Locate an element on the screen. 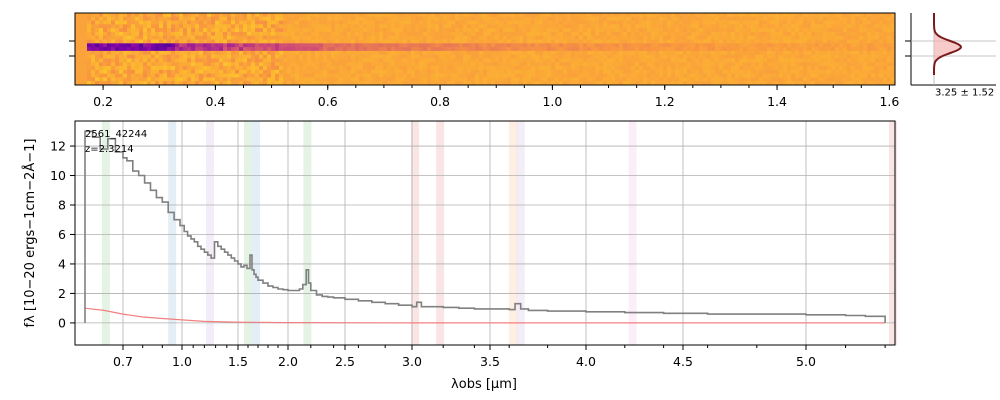 The image size is (1000, 400). x-tick-label: 1.5 is located at coordinates (238, 361).